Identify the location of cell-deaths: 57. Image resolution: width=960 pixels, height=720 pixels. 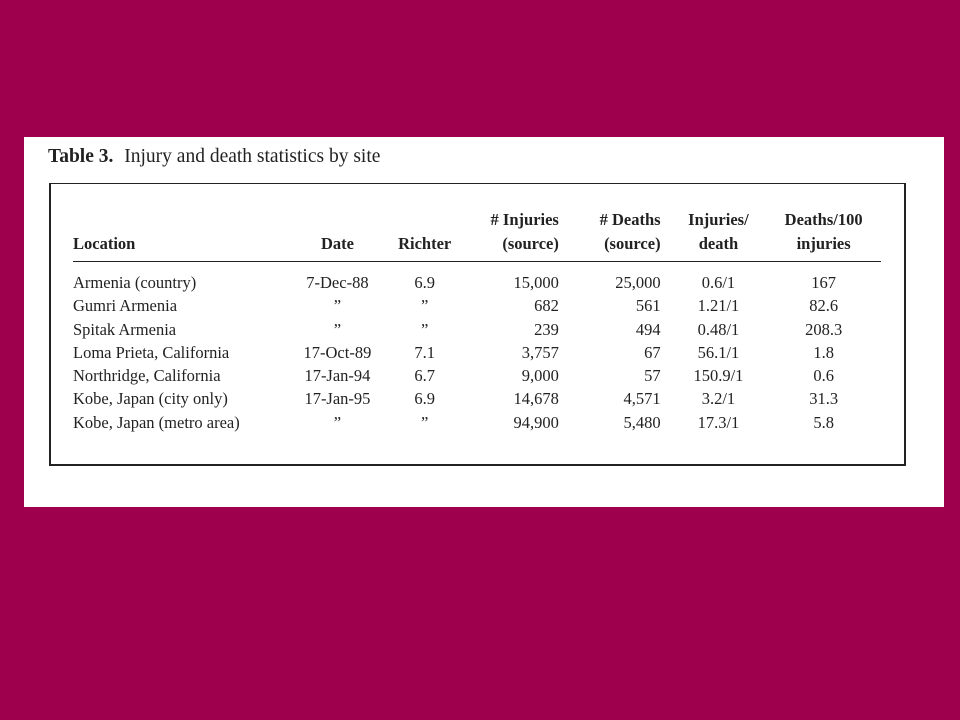
(652, 376).